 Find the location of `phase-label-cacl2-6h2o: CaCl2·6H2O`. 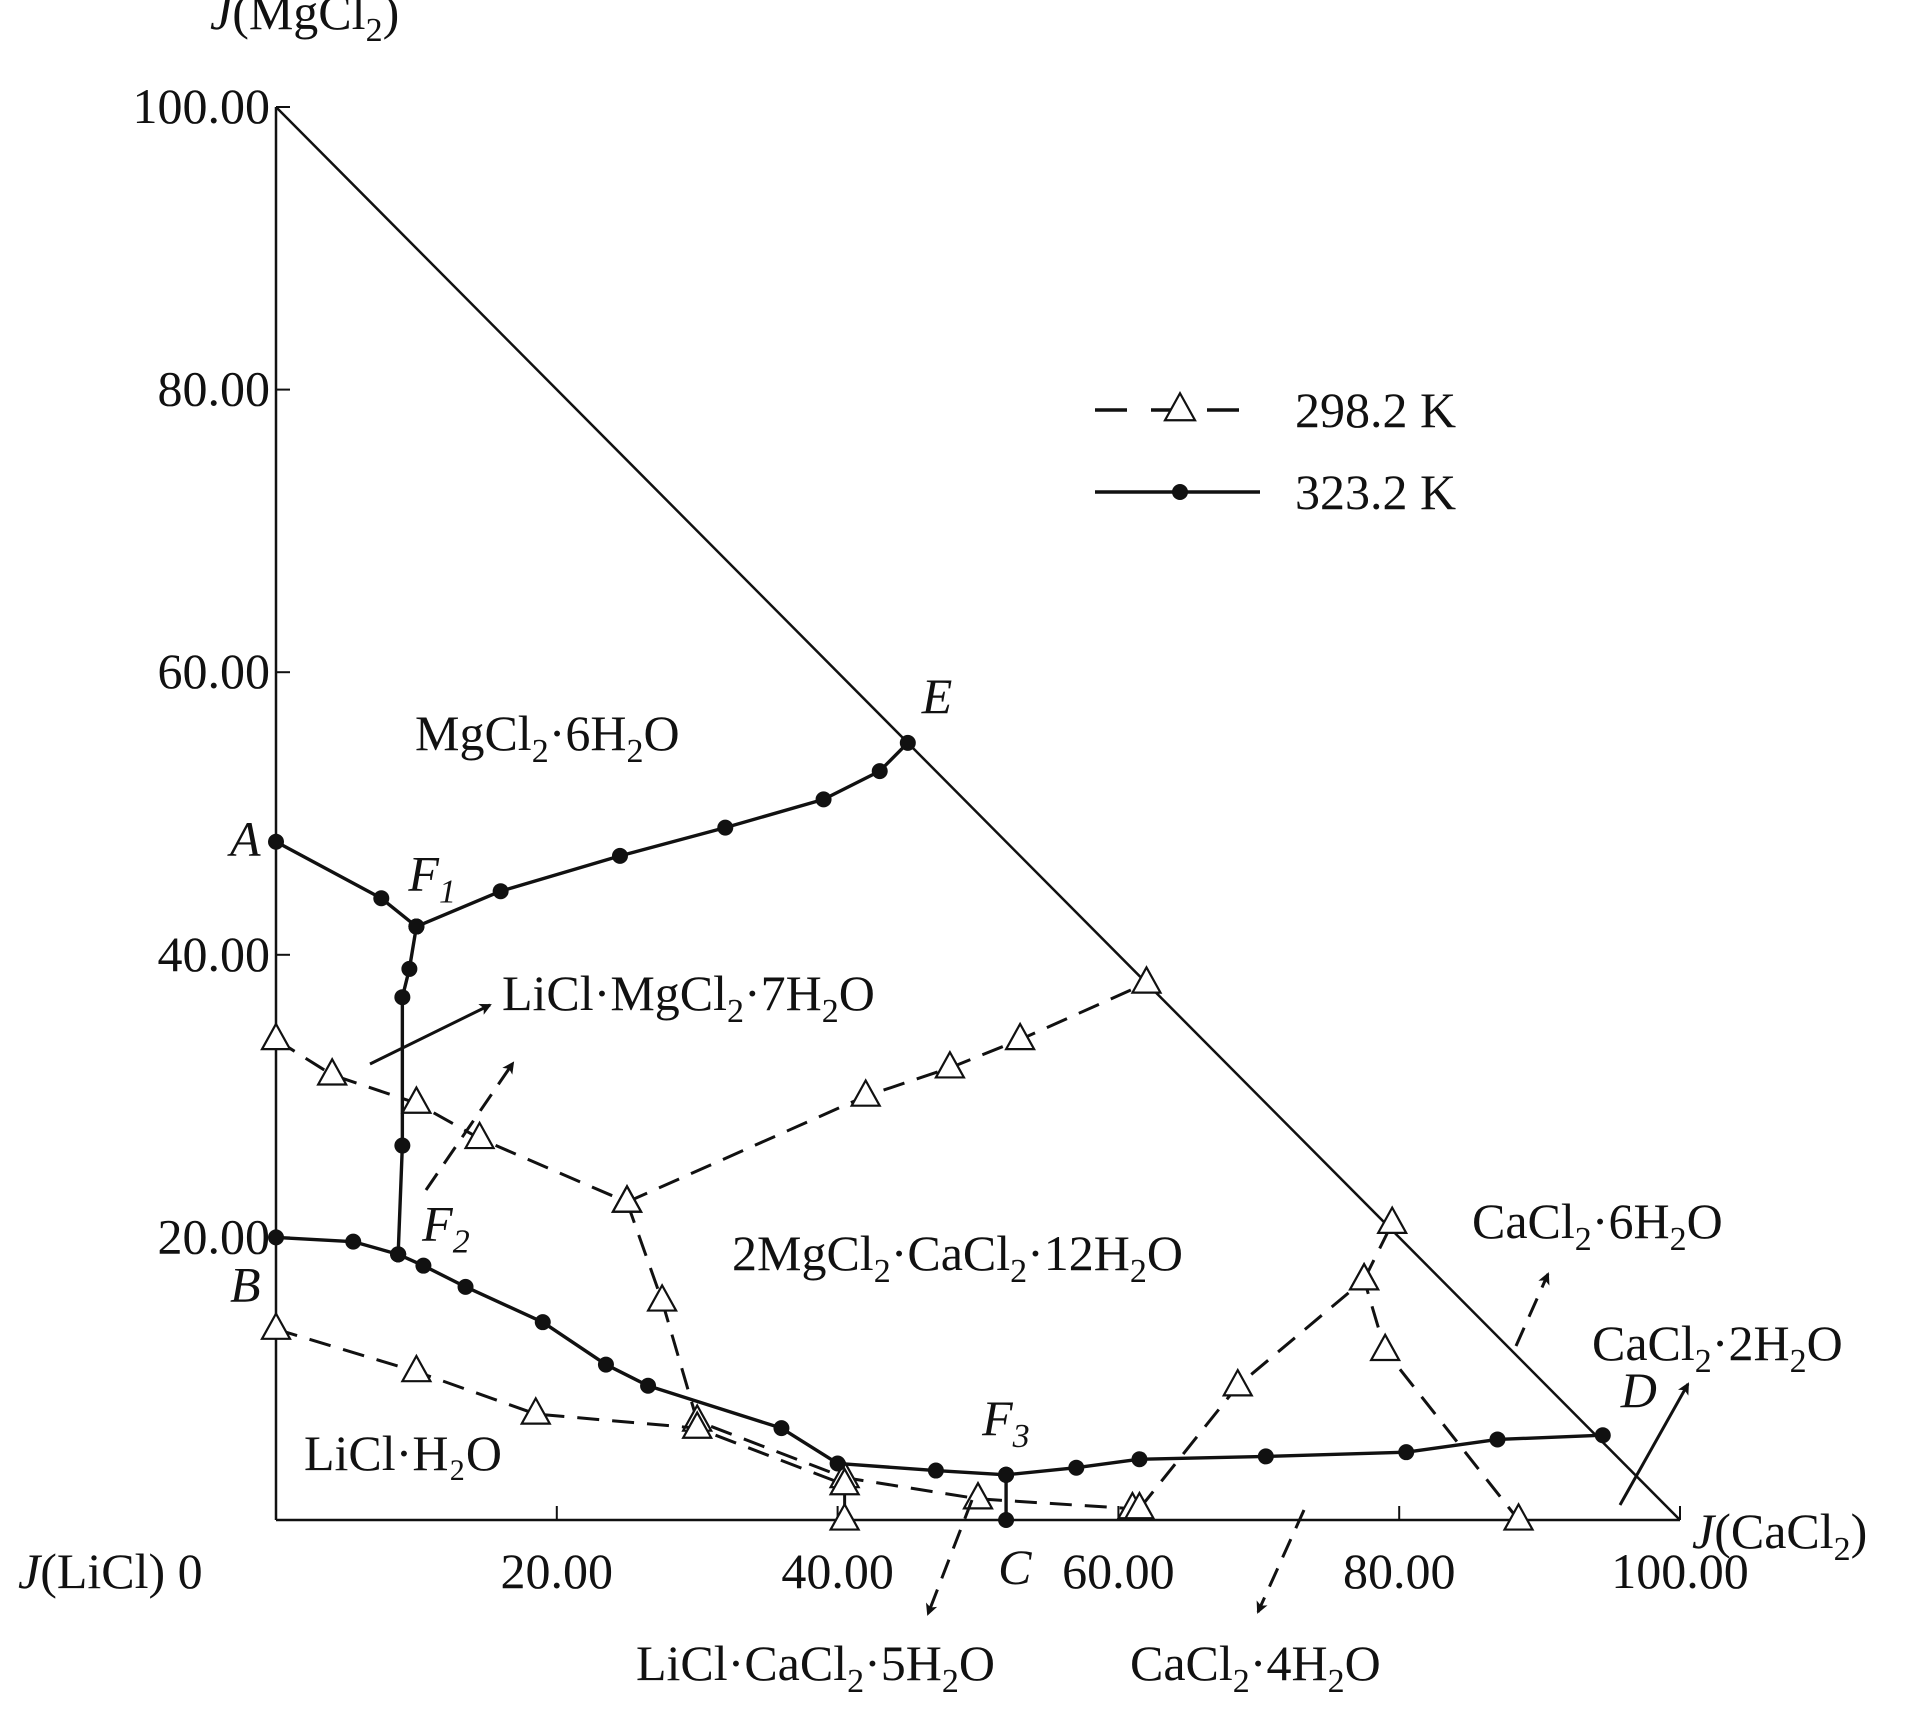

phase-label-cacl2-6h2o: CaCl2·6H2O is located at coordinates (1597, 1225).